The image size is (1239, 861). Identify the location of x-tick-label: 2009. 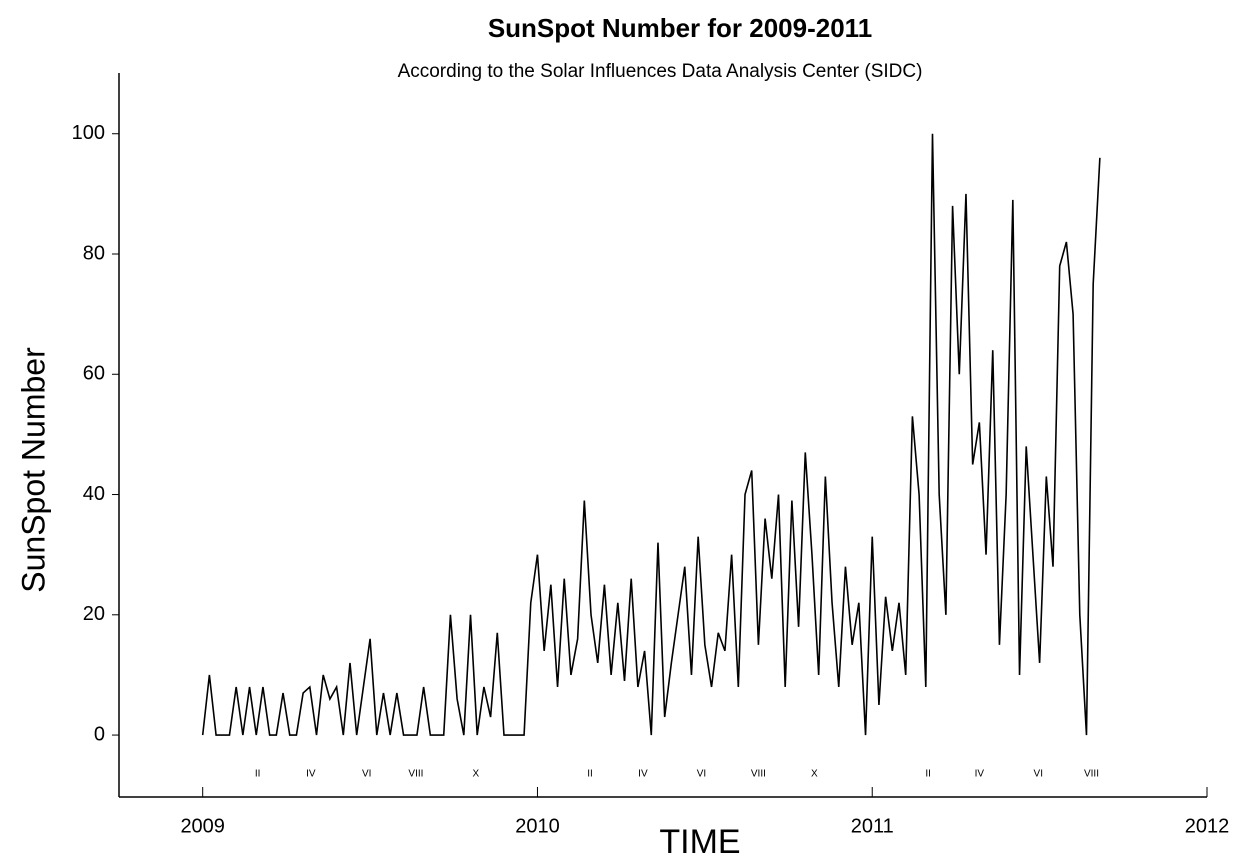
(202, 826).